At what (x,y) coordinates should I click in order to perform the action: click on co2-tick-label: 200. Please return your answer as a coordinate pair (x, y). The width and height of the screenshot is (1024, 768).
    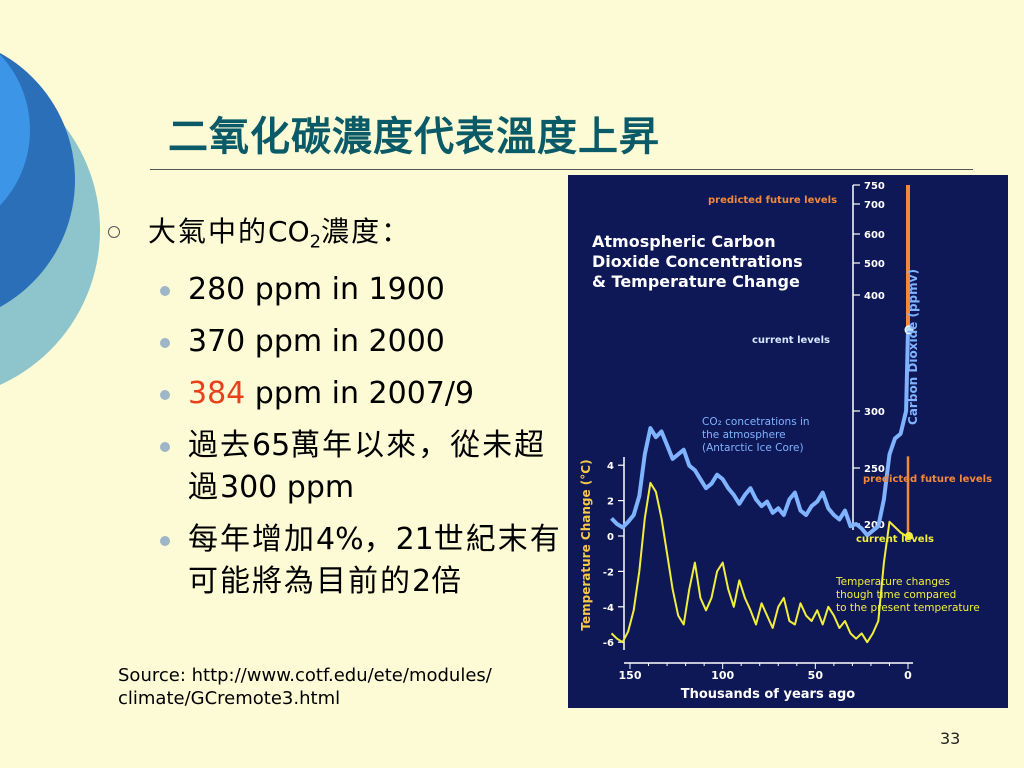
    Looking at the image, I should click on (874, 525).